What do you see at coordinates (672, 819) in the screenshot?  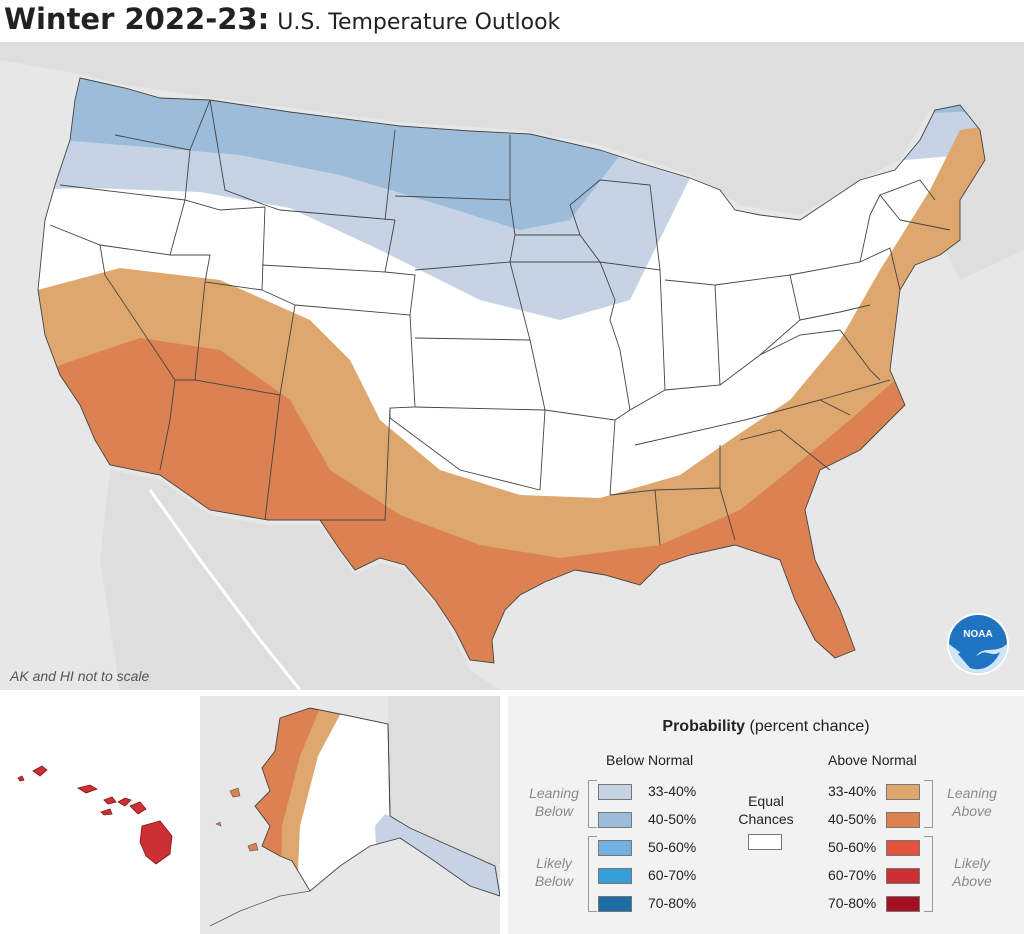 I see `below-label-2: 40-50%` at bounding box center [672, 819].